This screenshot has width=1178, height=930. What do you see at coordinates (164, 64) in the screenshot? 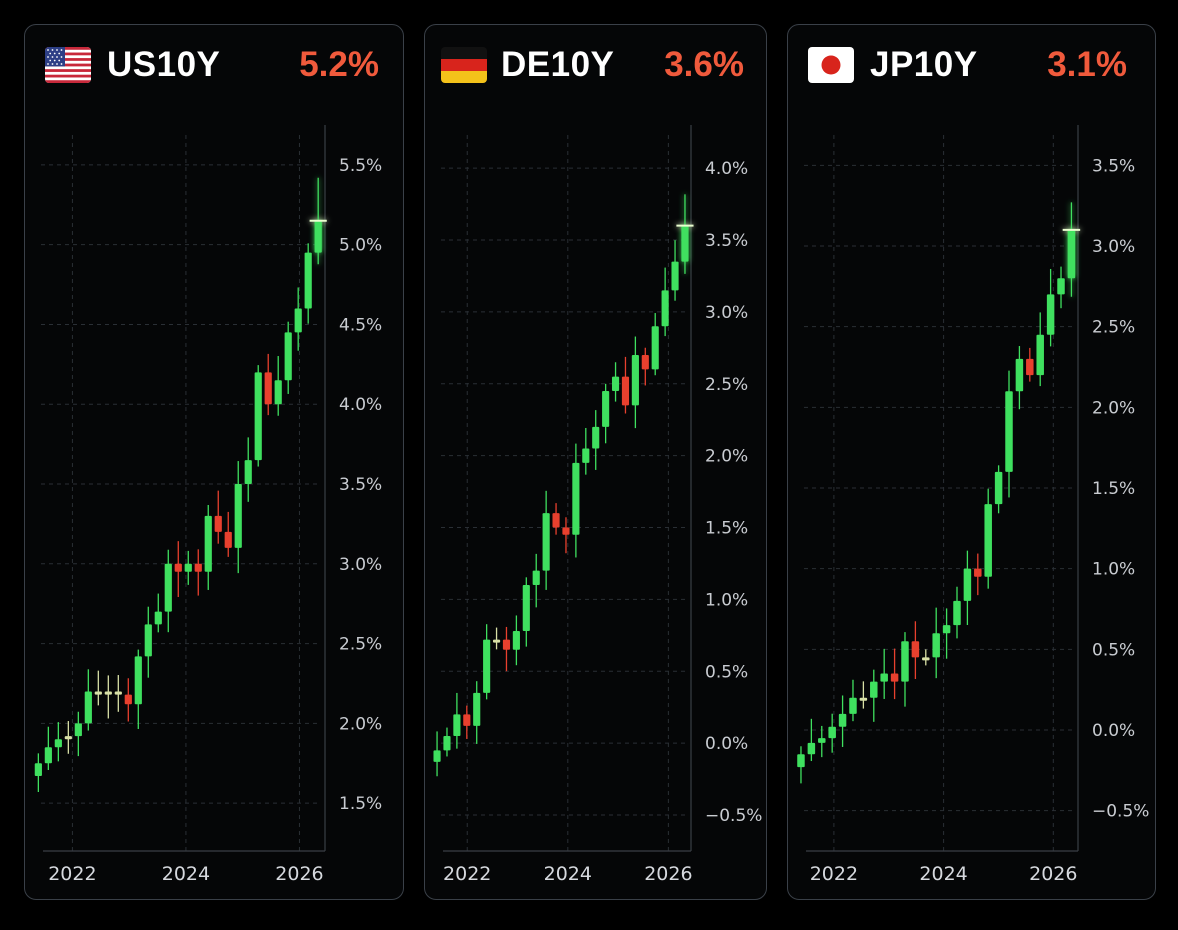
I see `ticker-label: US10Y` at bounding box center [164, 64].